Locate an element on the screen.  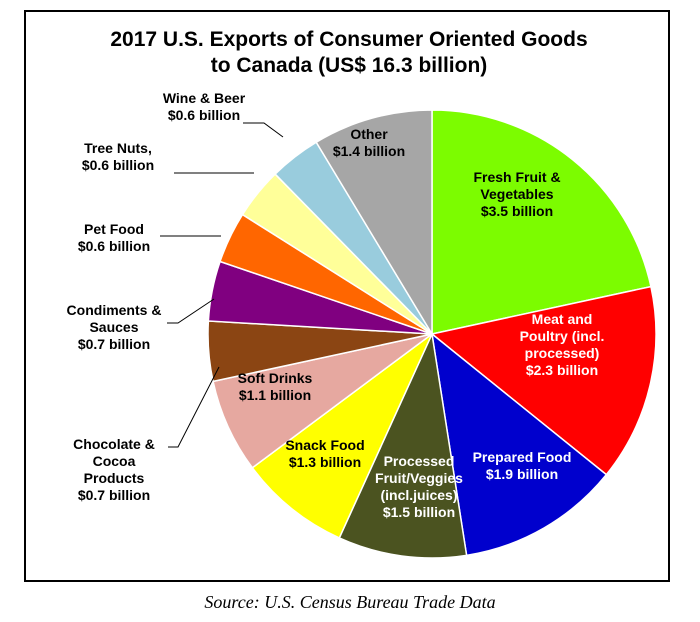
slice-label-line: Fresh Fruit & is located at coordinates (516, 177).